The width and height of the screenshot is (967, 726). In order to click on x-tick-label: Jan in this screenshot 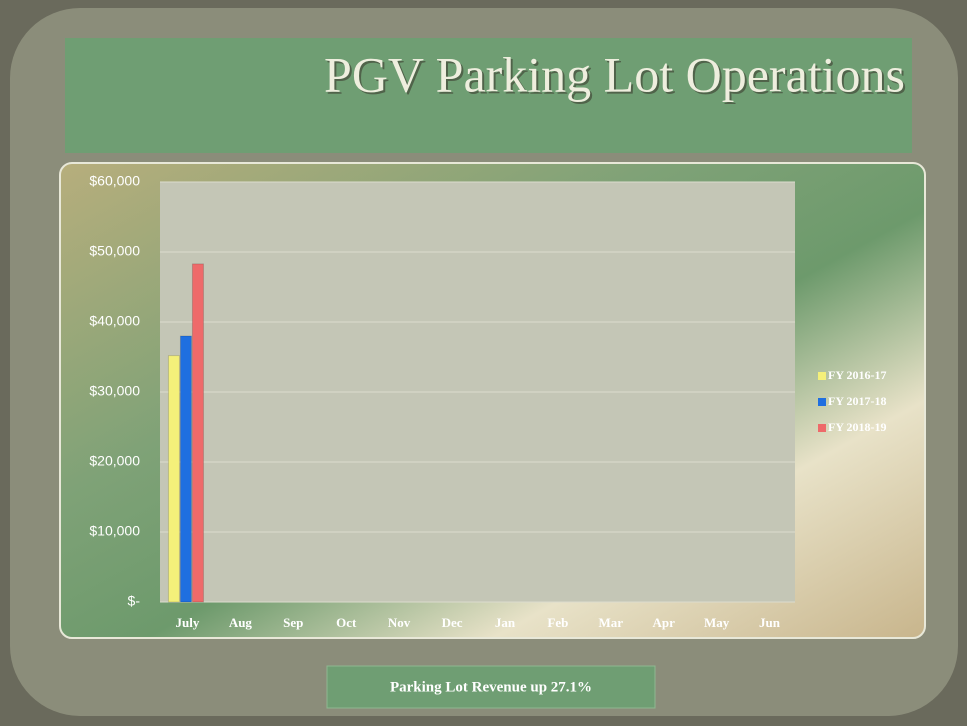, I will do `click(505, 622)`.